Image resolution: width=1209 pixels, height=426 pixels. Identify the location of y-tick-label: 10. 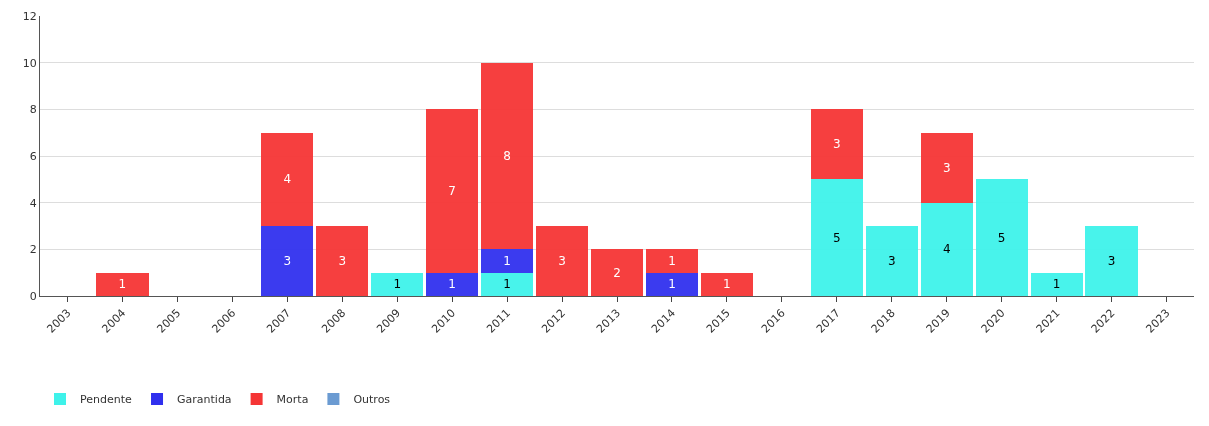
(29, 63).